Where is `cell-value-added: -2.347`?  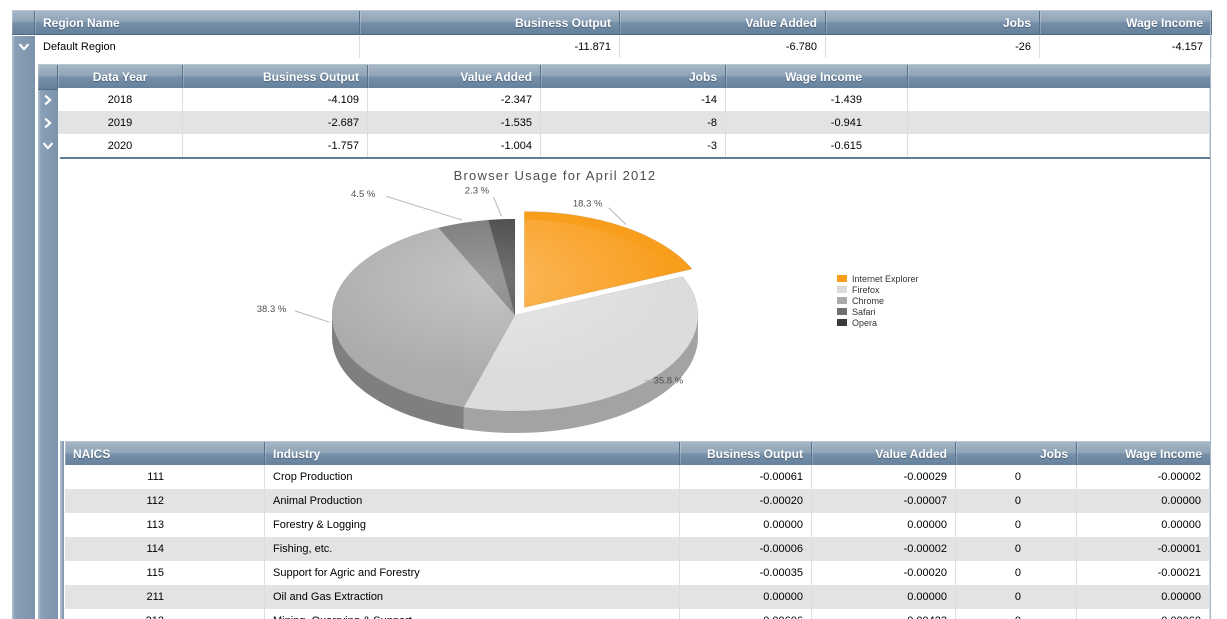
cell-value-added: -2.347 is located at coordinates (454, 99).